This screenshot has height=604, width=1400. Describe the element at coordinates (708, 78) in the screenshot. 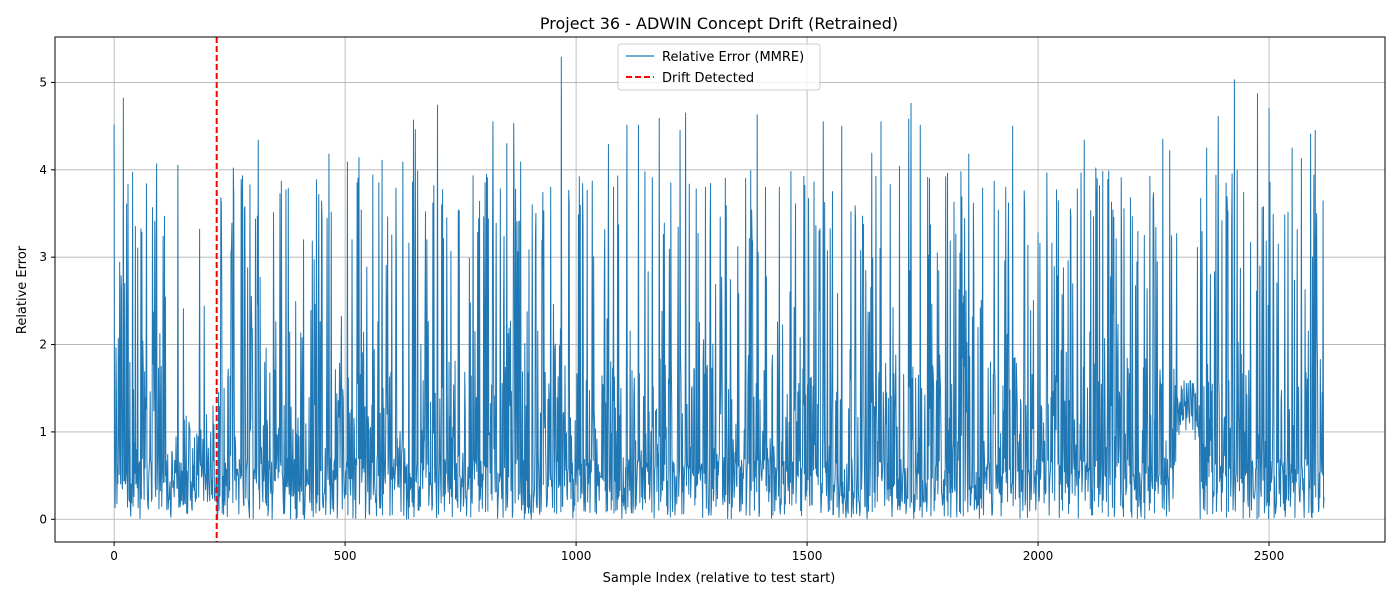

I see `legend-label-drift: Drift Detected` at that location.